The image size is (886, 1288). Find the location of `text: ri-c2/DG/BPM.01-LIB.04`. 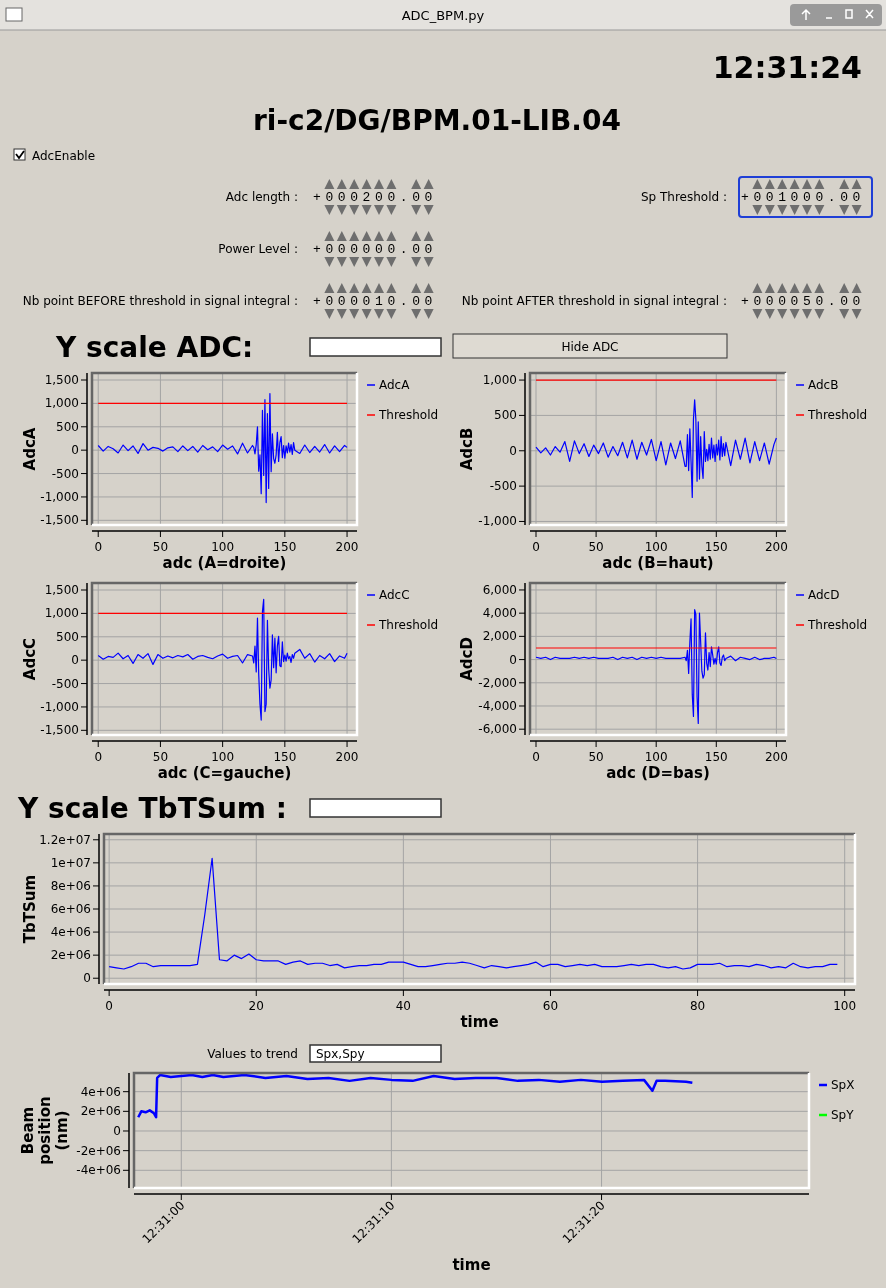

text: ri-c2/DG/BPM.01-LIB.04 is located at coordinates (437, 120).